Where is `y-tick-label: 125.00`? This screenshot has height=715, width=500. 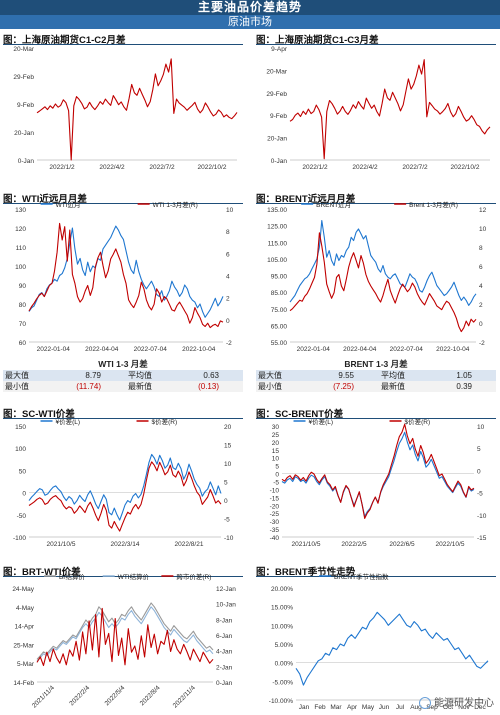
y-tick-label: 125.00 is located at coordinates (277, 227).